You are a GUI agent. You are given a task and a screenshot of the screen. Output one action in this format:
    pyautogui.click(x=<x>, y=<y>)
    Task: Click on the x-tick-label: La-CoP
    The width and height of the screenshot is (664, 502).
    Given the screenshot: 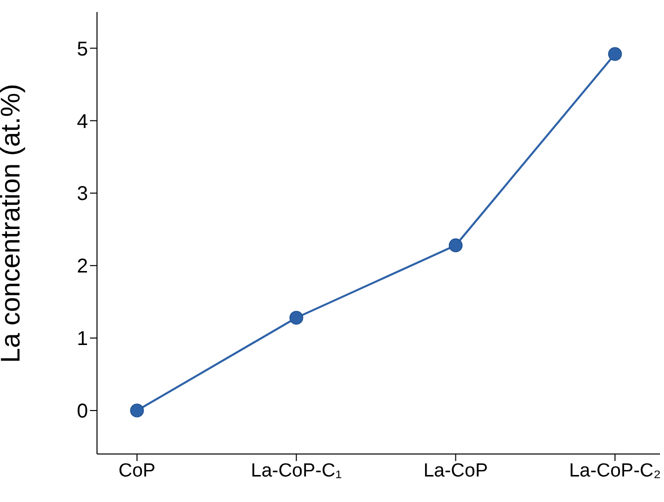 What is the action you would take?
    pyautogui.click(x=455, y=471)
    